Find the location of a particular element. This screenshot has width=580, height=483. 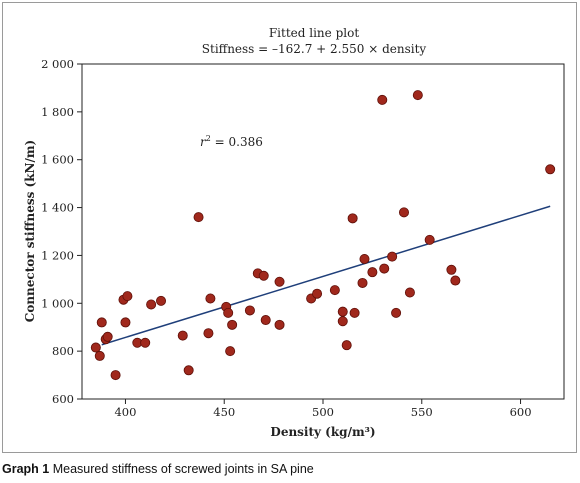

y-tick-label: 1 600 is located at coordinates (57, 160).